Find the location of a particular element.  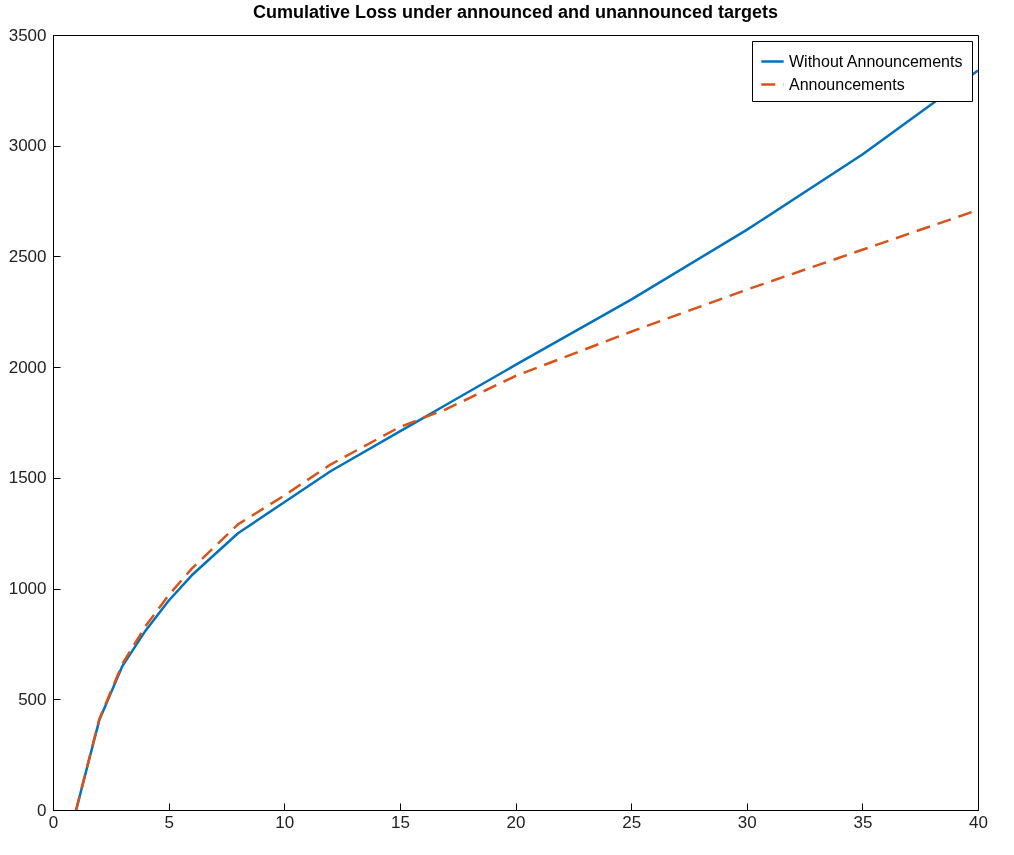

x-tick-label: 35 is located at coordinates (863, 822).